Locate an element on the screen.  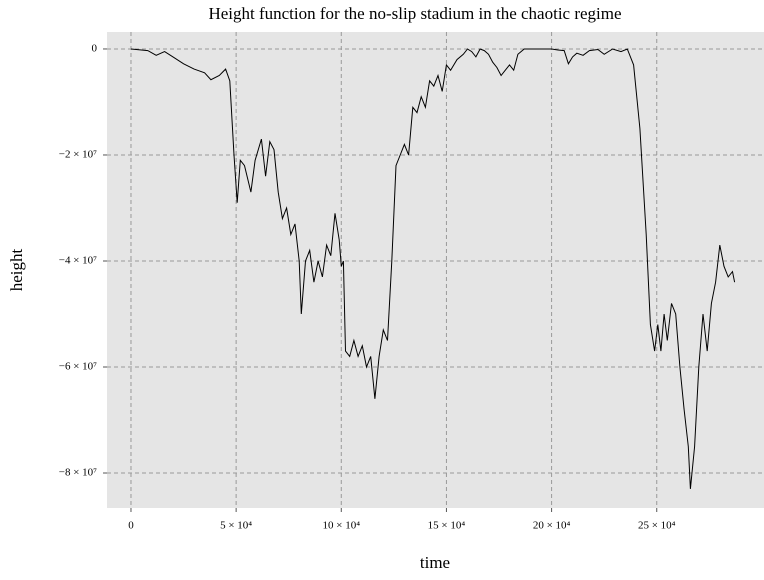
y-axis-label: height is located at coordinates (16, 269).